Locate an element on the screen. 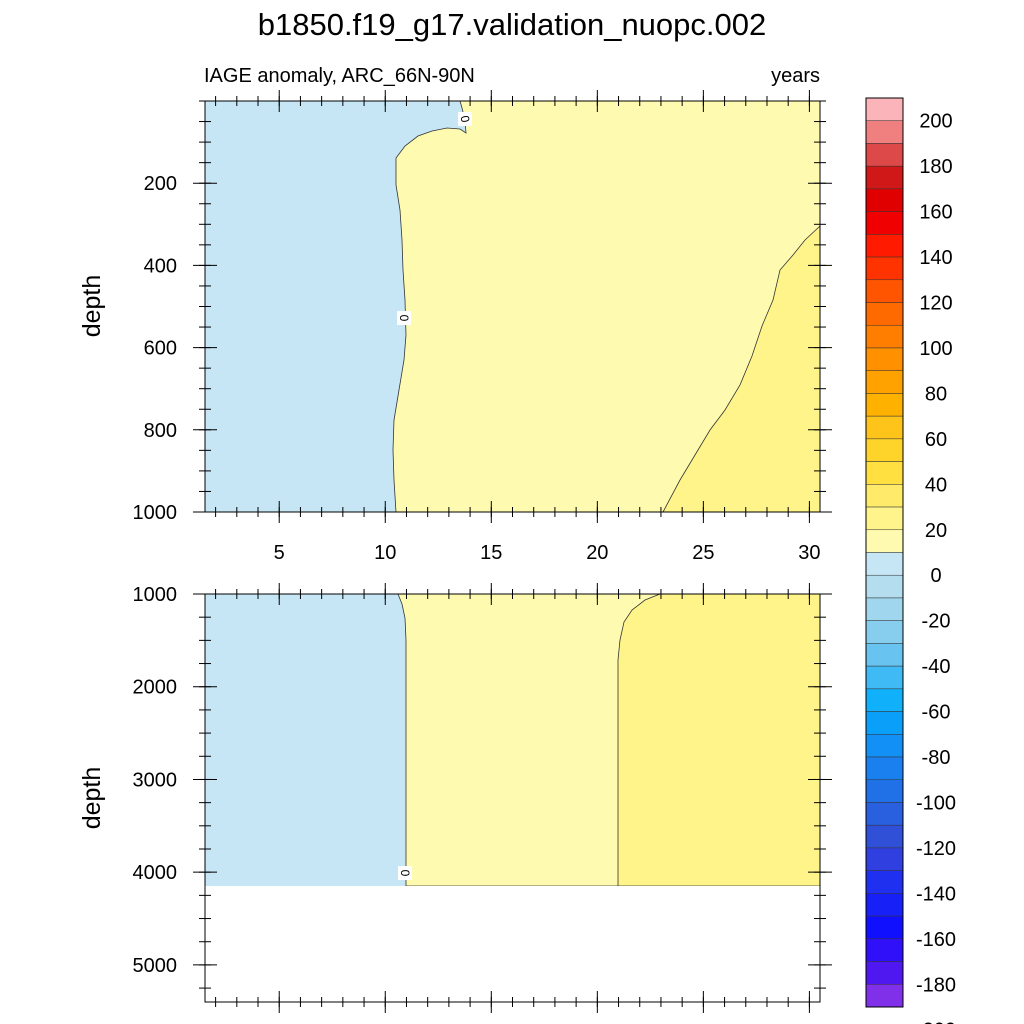  chart-title: b1850.f19_g17.validation_nuopc.002 is located at coordinates (512, 24).